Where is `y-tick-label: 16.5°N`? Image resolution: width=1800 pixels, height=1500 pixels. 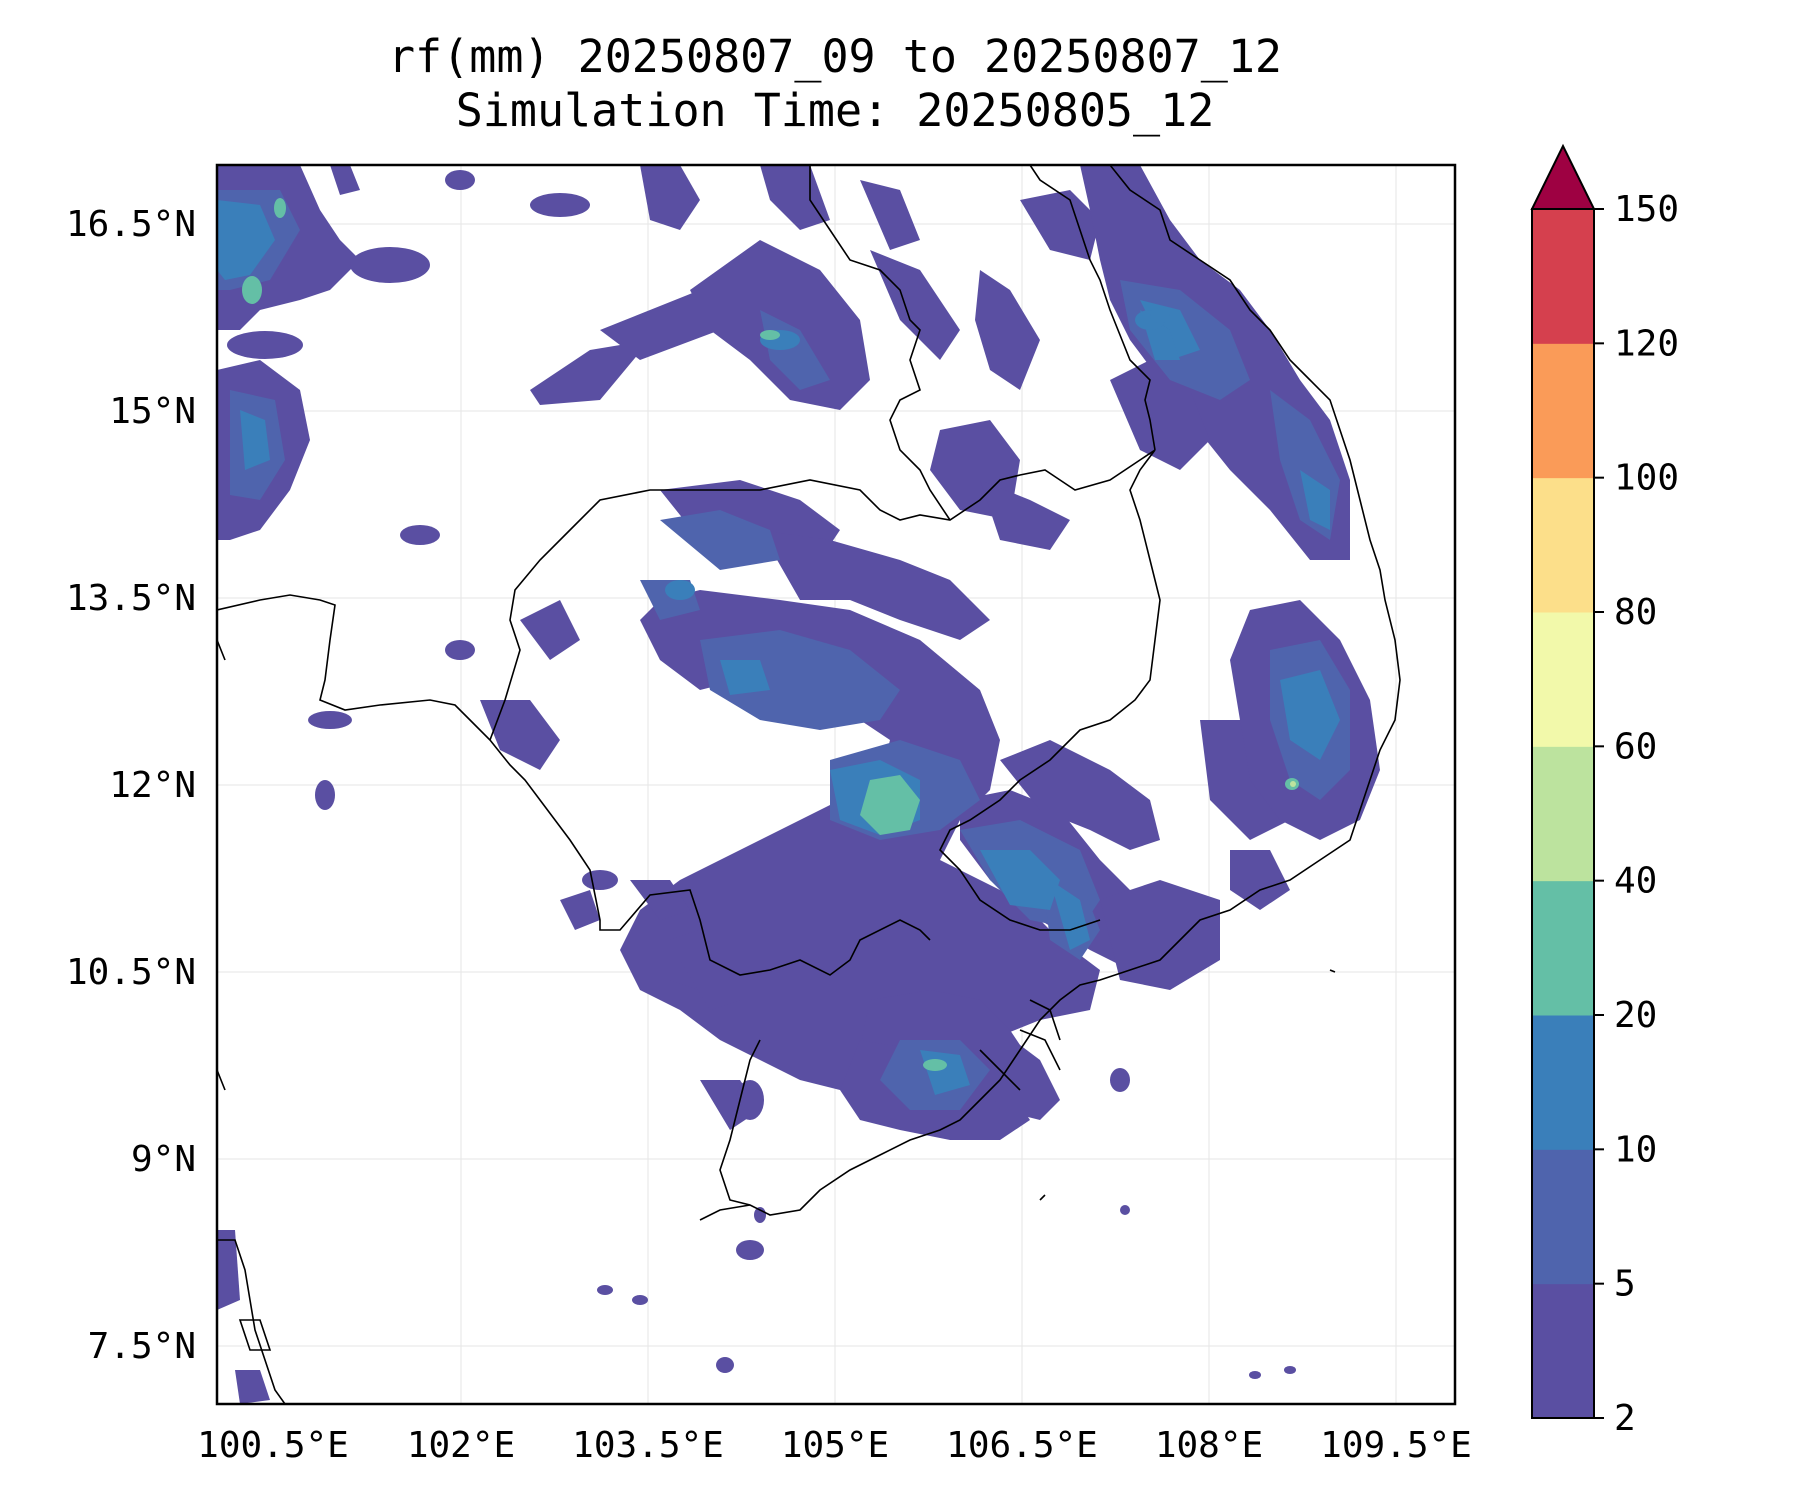 y-tick-label: 16.5°N is located at coordinates (131, 224).